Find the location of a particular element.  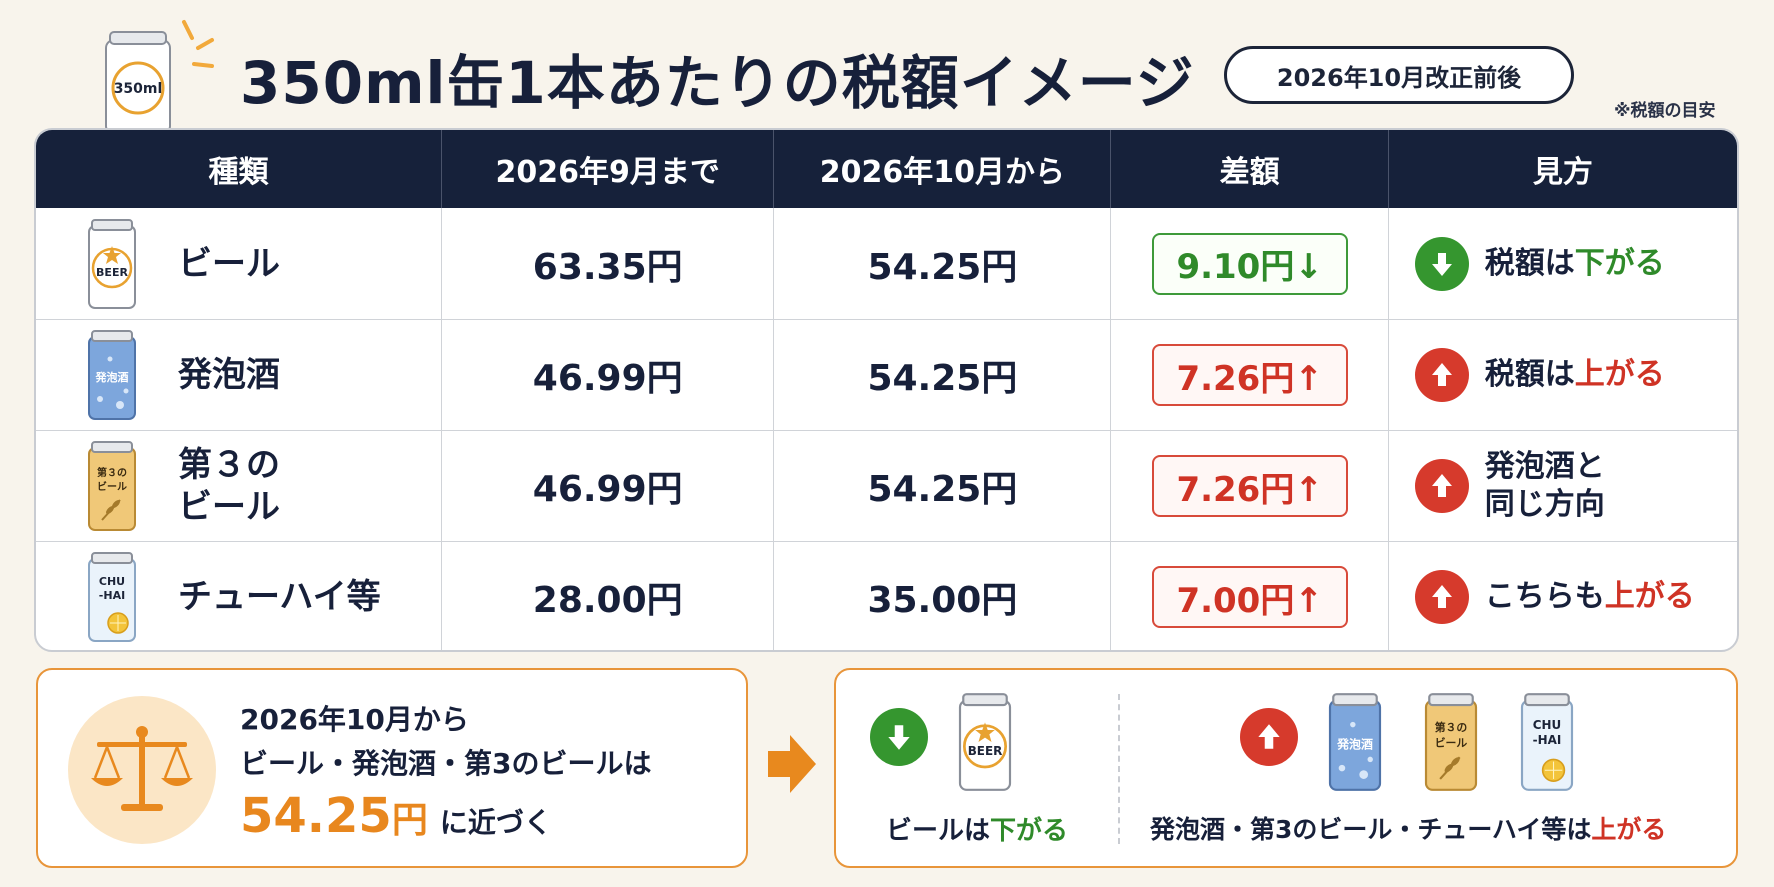

beer-down-caption: ビールは下がる is located at coordinates (977, 828).